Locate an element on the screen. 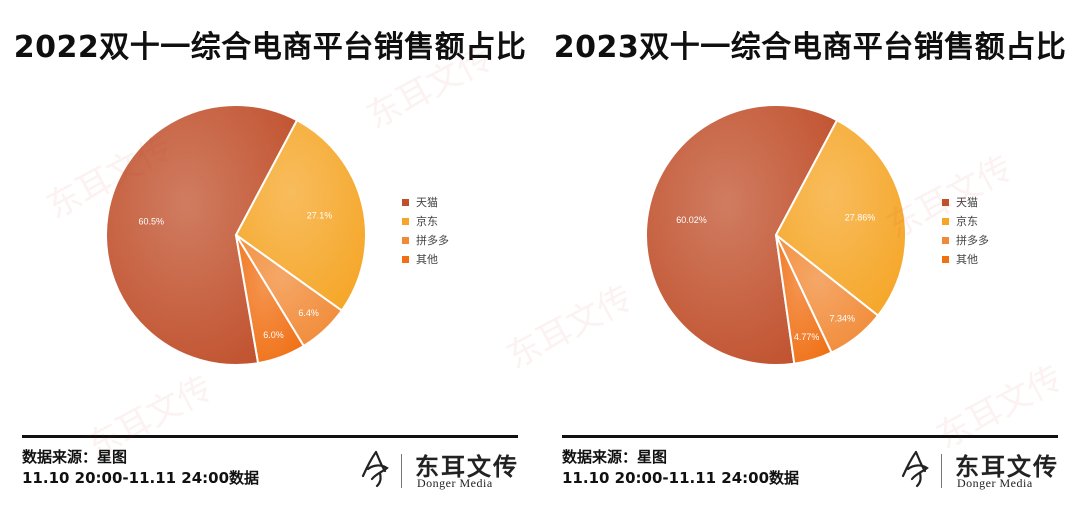 Image resolution: width=1080 pixels, height=512 pixels. slice-value-label: 27.86% is located at coordinates (860, 217).